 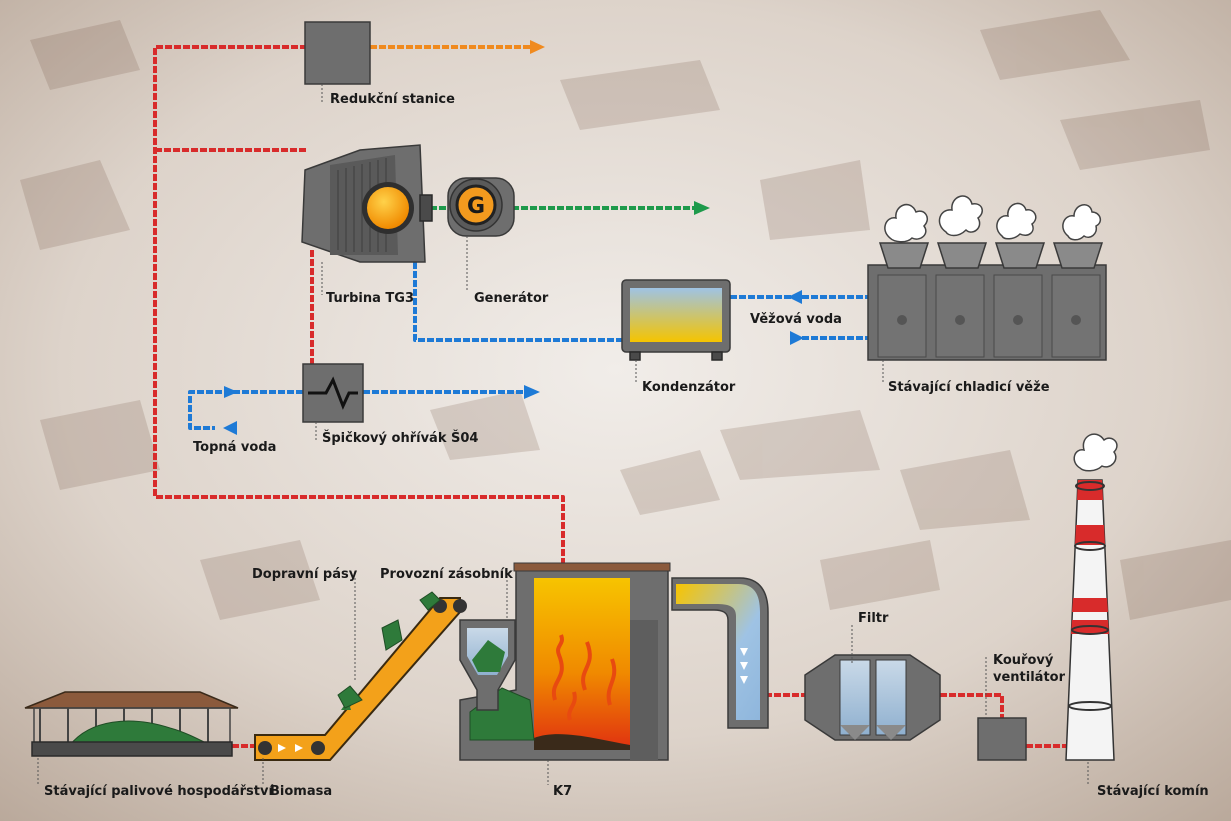 What do you see at coordinates (392, 99) in the screenshot?
I see `reducing-station-label: Redukční stanice` at bounding box center [392, 99].